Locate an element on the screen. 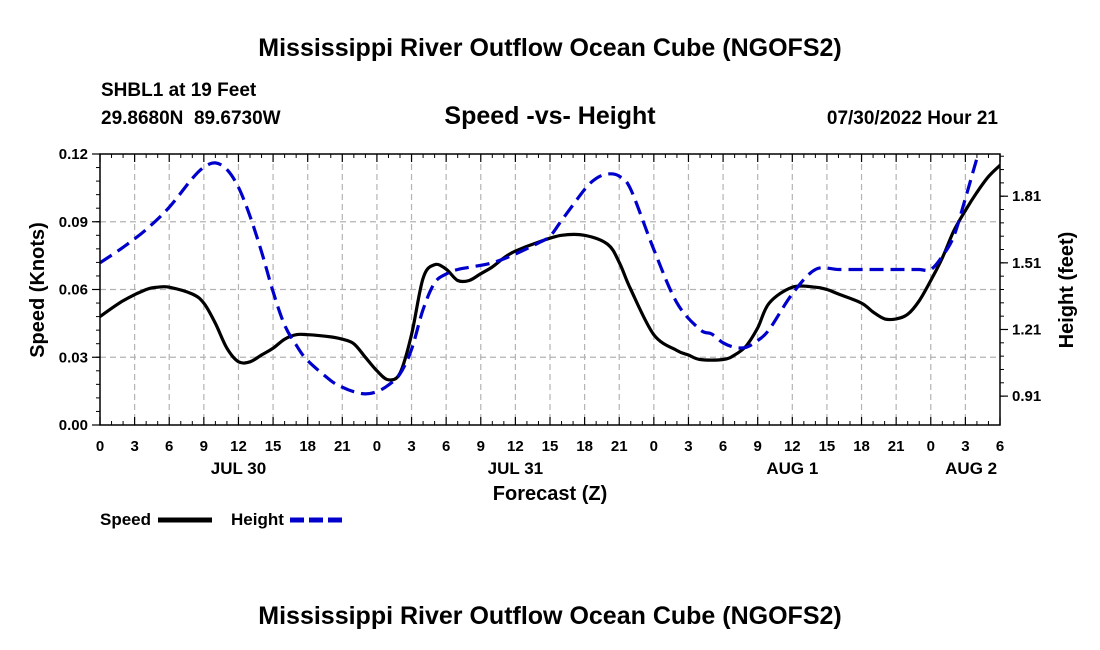 Image resolution: width=1100 pixels, height=650 pixels. legend: Speed Height is located at coordinates (221, 519).